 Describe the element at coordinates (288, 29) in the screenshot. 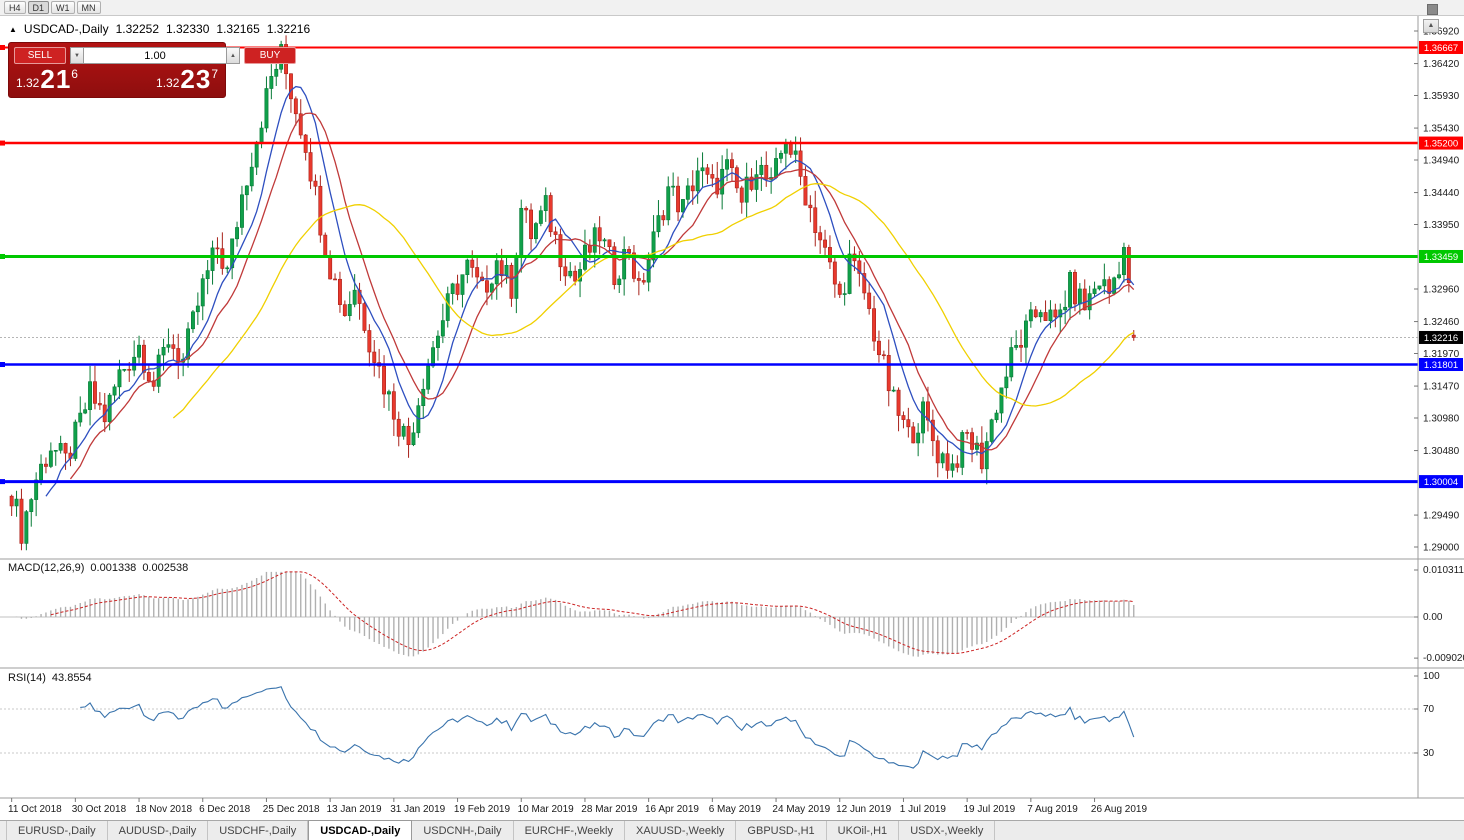

I see `ohlc-close: 1.32216` at that location.